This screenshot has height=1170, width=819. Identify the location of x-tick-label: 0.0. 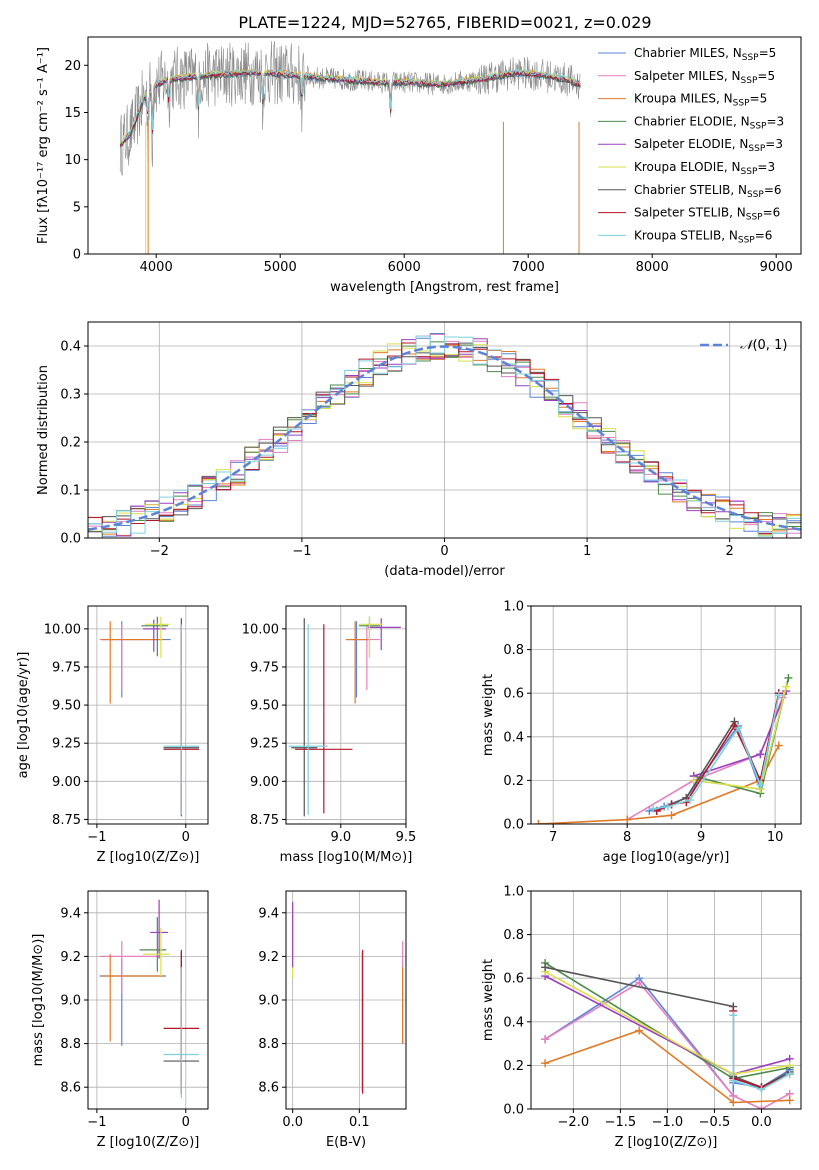
(292, 1122).